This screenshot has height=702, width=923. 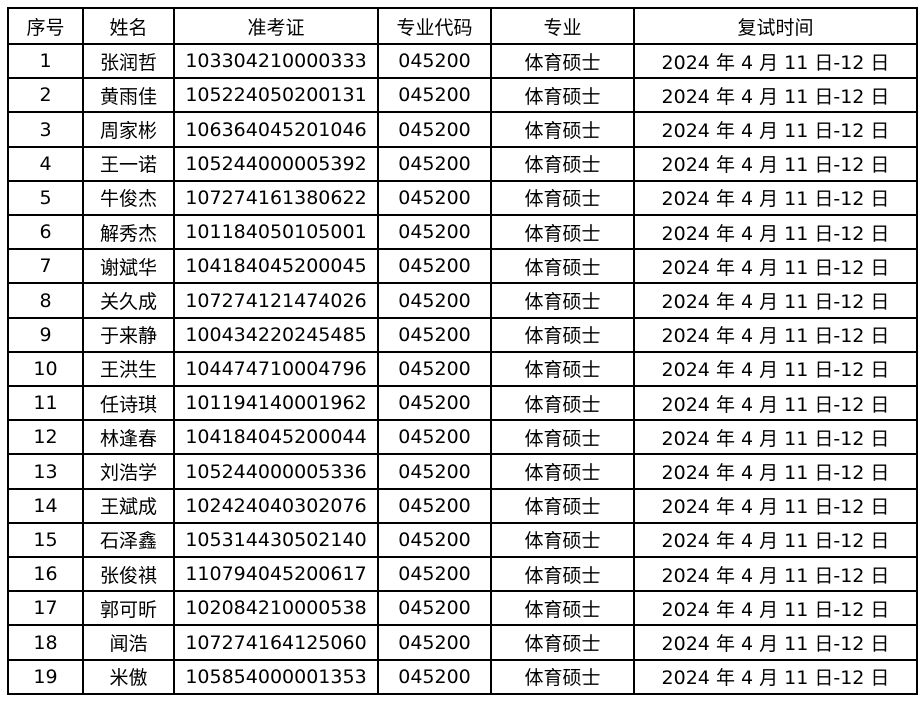 What do you see at coordinates (45, 540) in the screenshot?
I see `cell-index: 15` at bounding box center [45, 540].